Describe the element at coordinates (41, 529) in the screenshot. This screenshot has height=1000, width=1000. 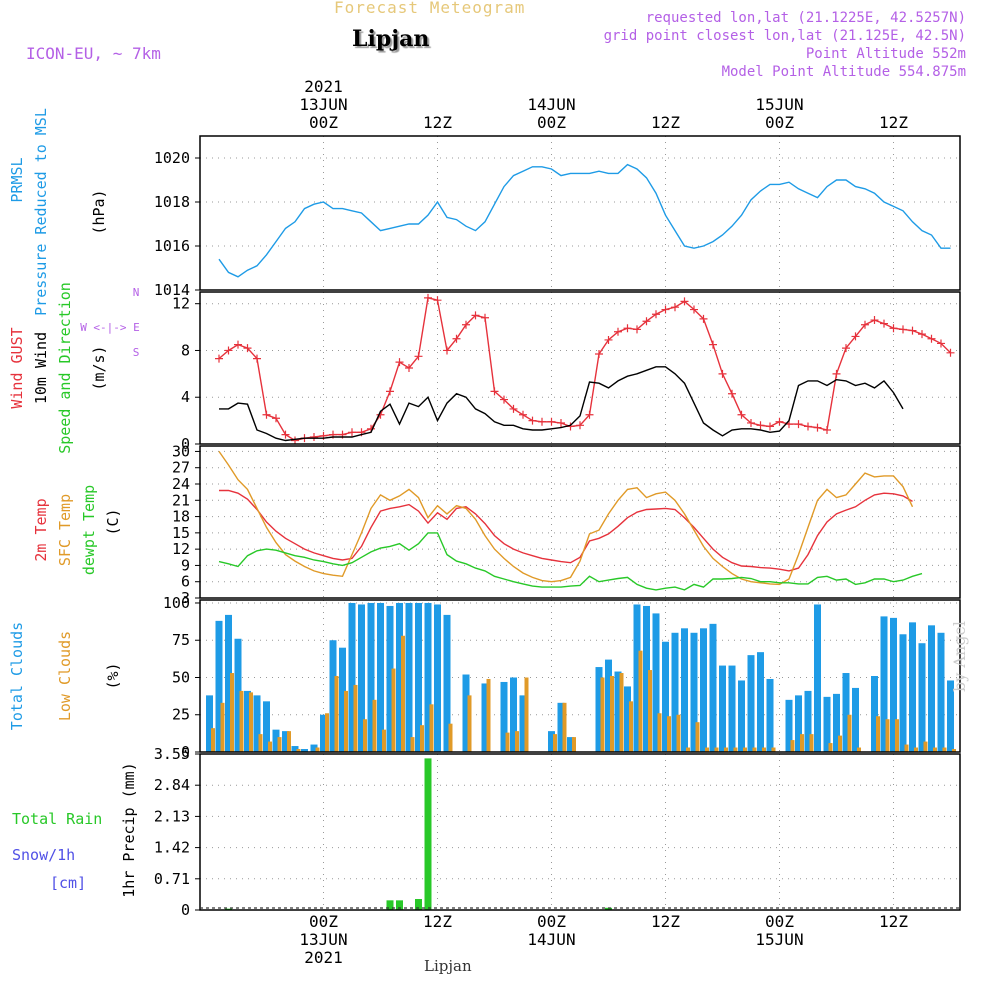
I see `temp-label-2m: 2m Temp` at that location.